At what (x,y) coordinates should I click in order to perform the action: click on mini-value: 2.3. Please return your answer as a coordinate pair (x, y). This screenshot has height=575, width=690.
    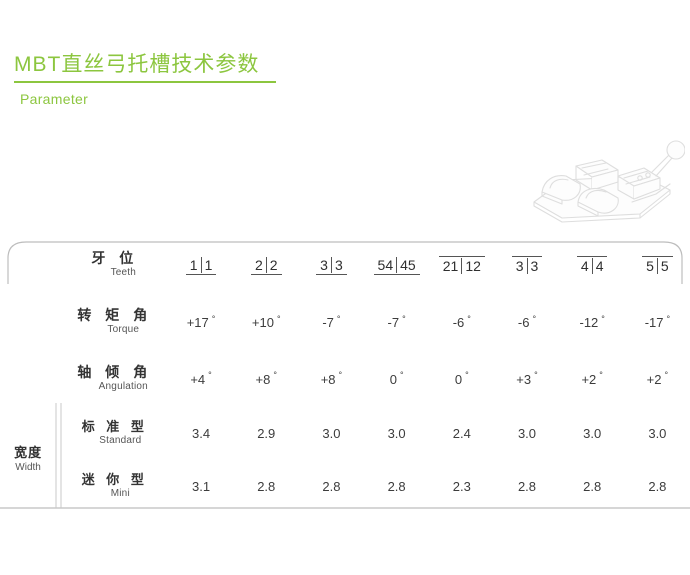
    Looking at the image, I should click on (461, 486).